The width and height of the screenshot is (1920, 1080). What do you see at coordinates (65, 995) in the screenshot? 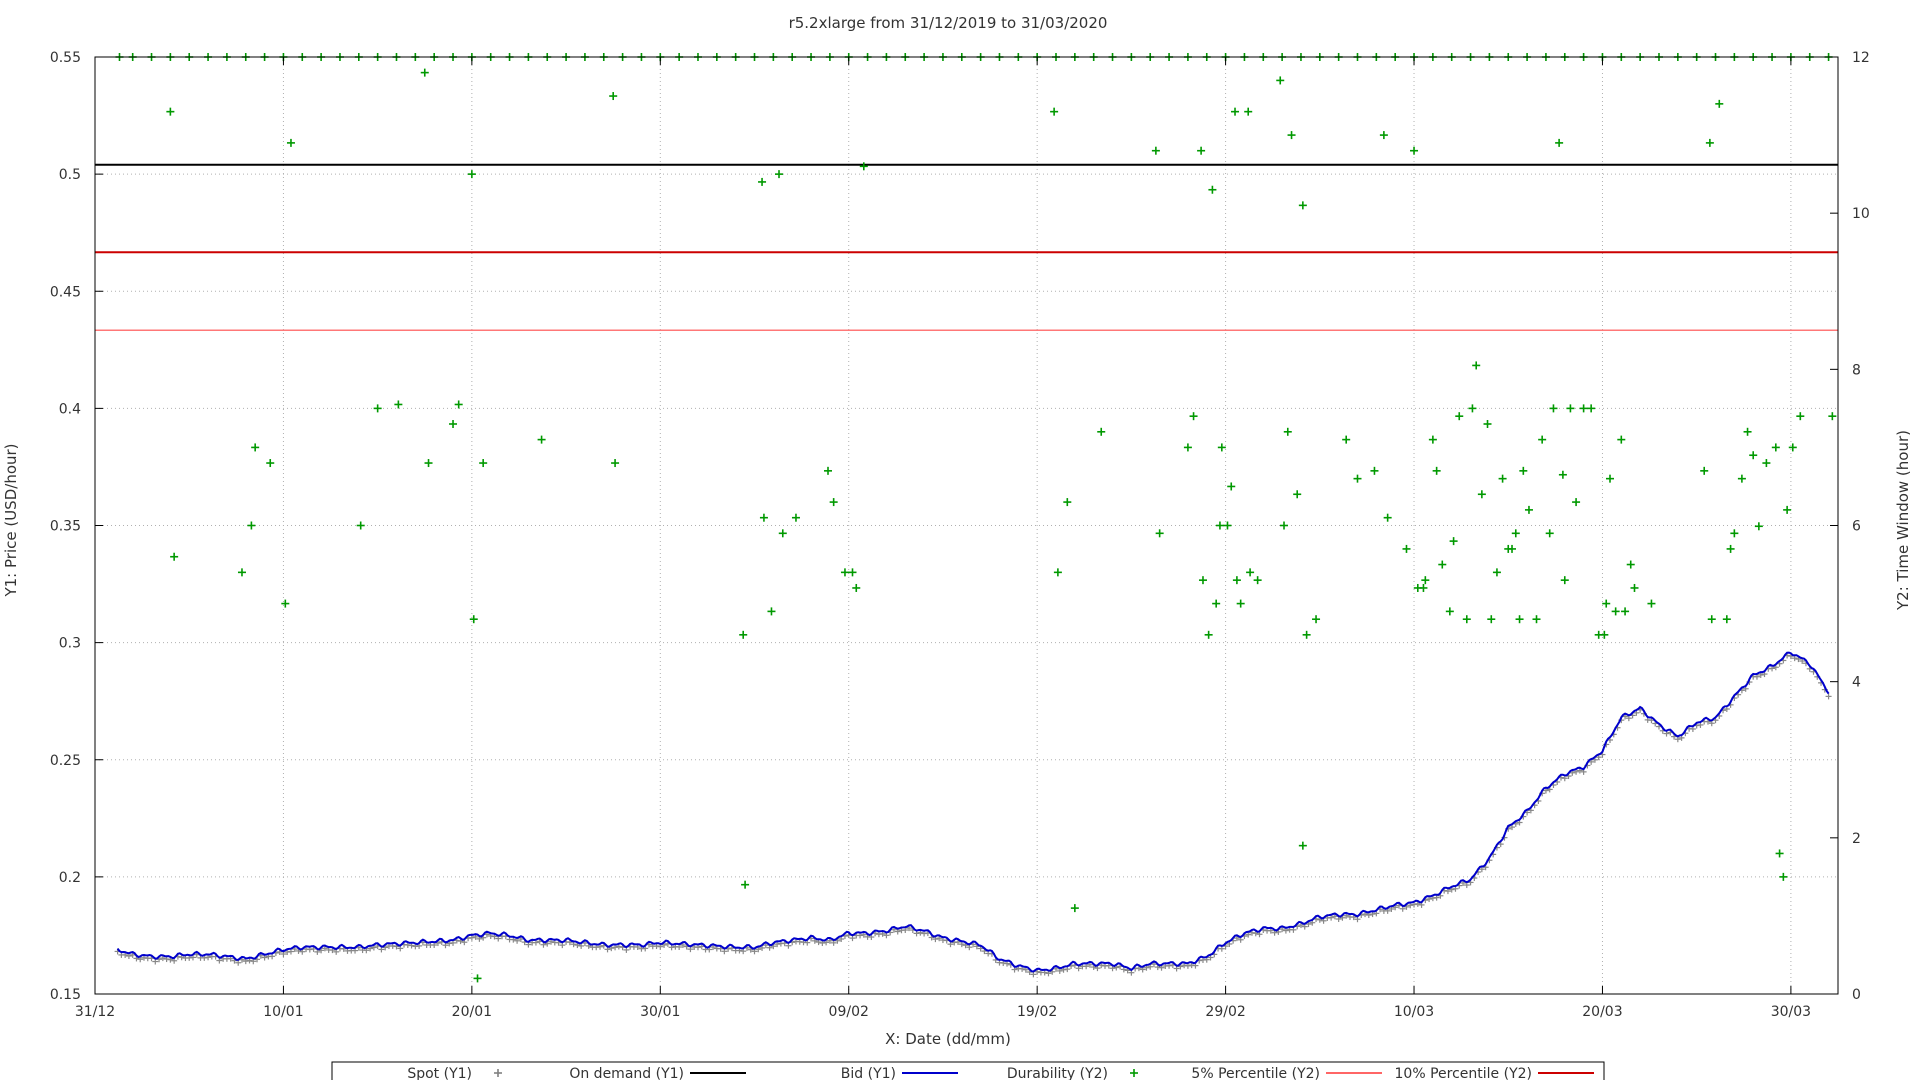
I see `y1-tick-label: 0.15` at bounding box center [65, 995].